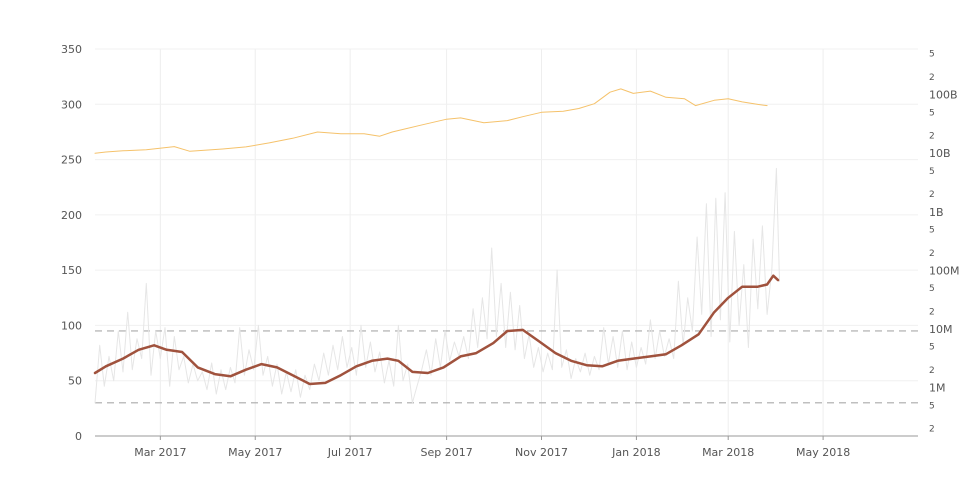 Image resolution: width=966 pixels, height=483 pixels. Describe the element at coordinates (71, 160) in the screenshot. I see `y-left-tick-label: 250` at that location.